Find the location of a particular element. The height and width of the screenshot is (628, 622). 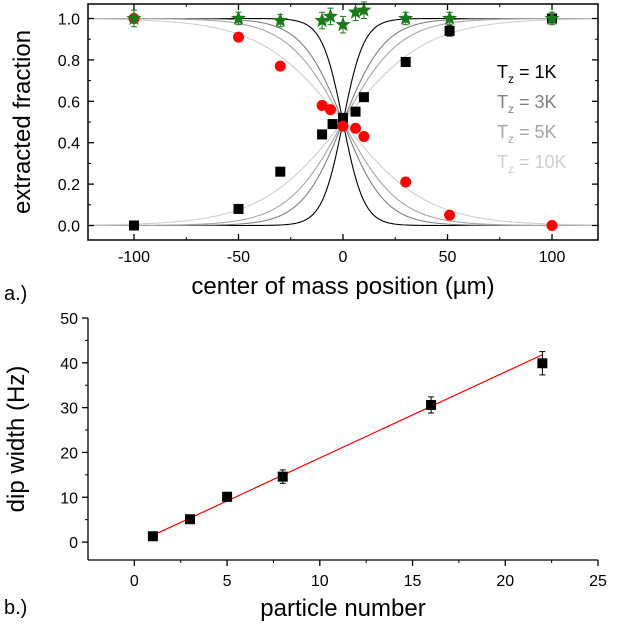

y-tick-label-0: 0.0 is located at coordinates (69, 227).